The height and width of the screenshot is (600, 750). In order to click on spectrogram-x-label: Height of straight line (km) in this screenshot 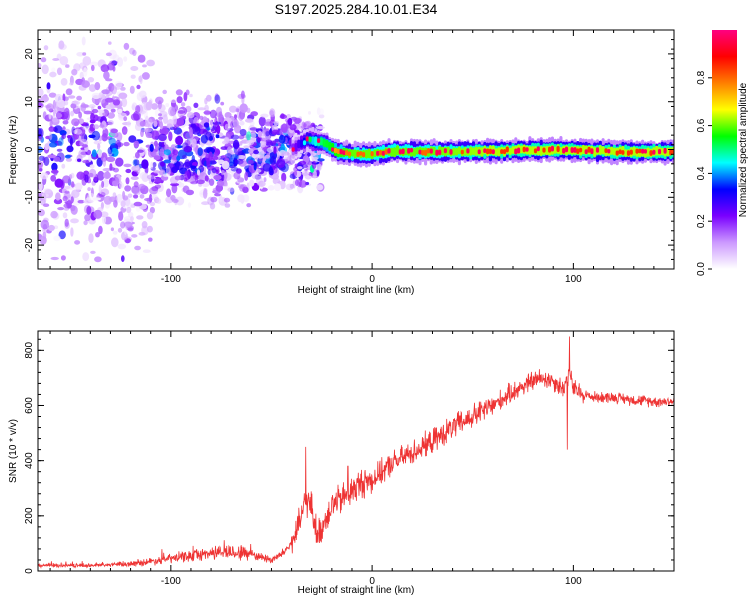, I will do `click(356, 290)`.